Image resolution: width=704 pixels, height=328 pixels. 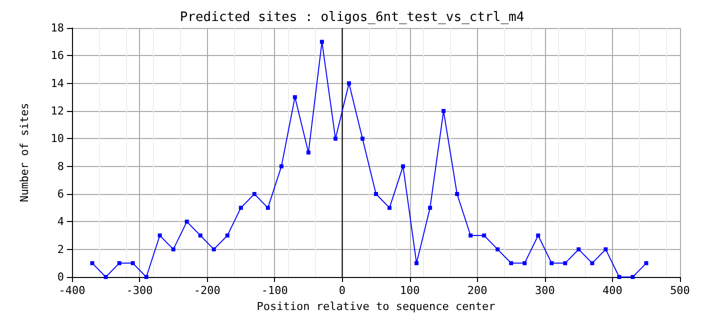 What do you see at coordinates (612, 290) in the screenshot?
I see `x-tick-label: 400` at bounding box center [612, 290].